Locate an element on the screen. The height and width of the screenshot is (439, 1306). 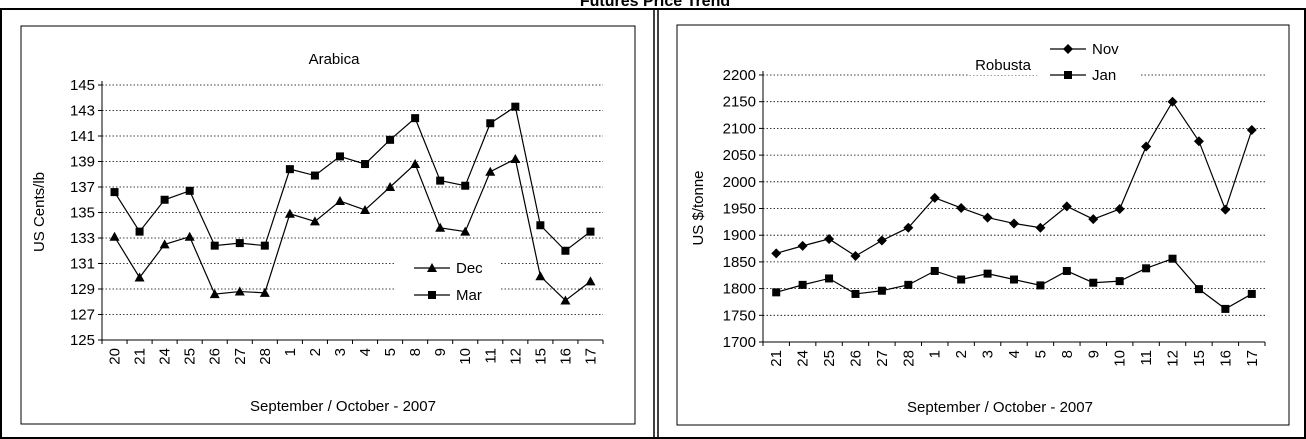
robusta-y-tick-label: 1850 is located at coordinates (739, 262).